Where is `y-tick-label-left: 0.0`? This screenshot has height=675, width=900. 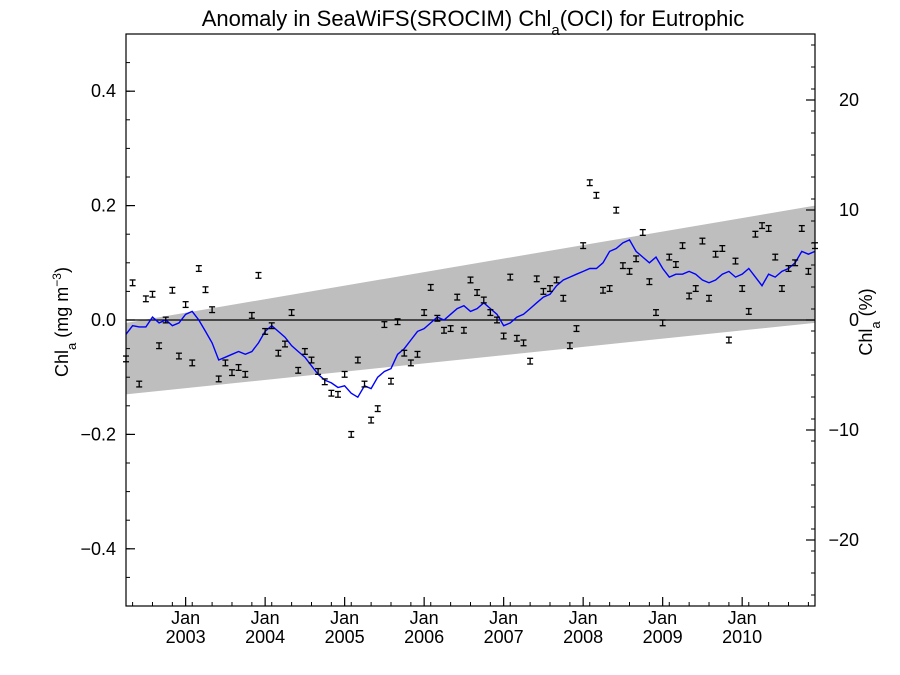 y-tick-label-left: 0.0 is located at coordinates (103, 320).